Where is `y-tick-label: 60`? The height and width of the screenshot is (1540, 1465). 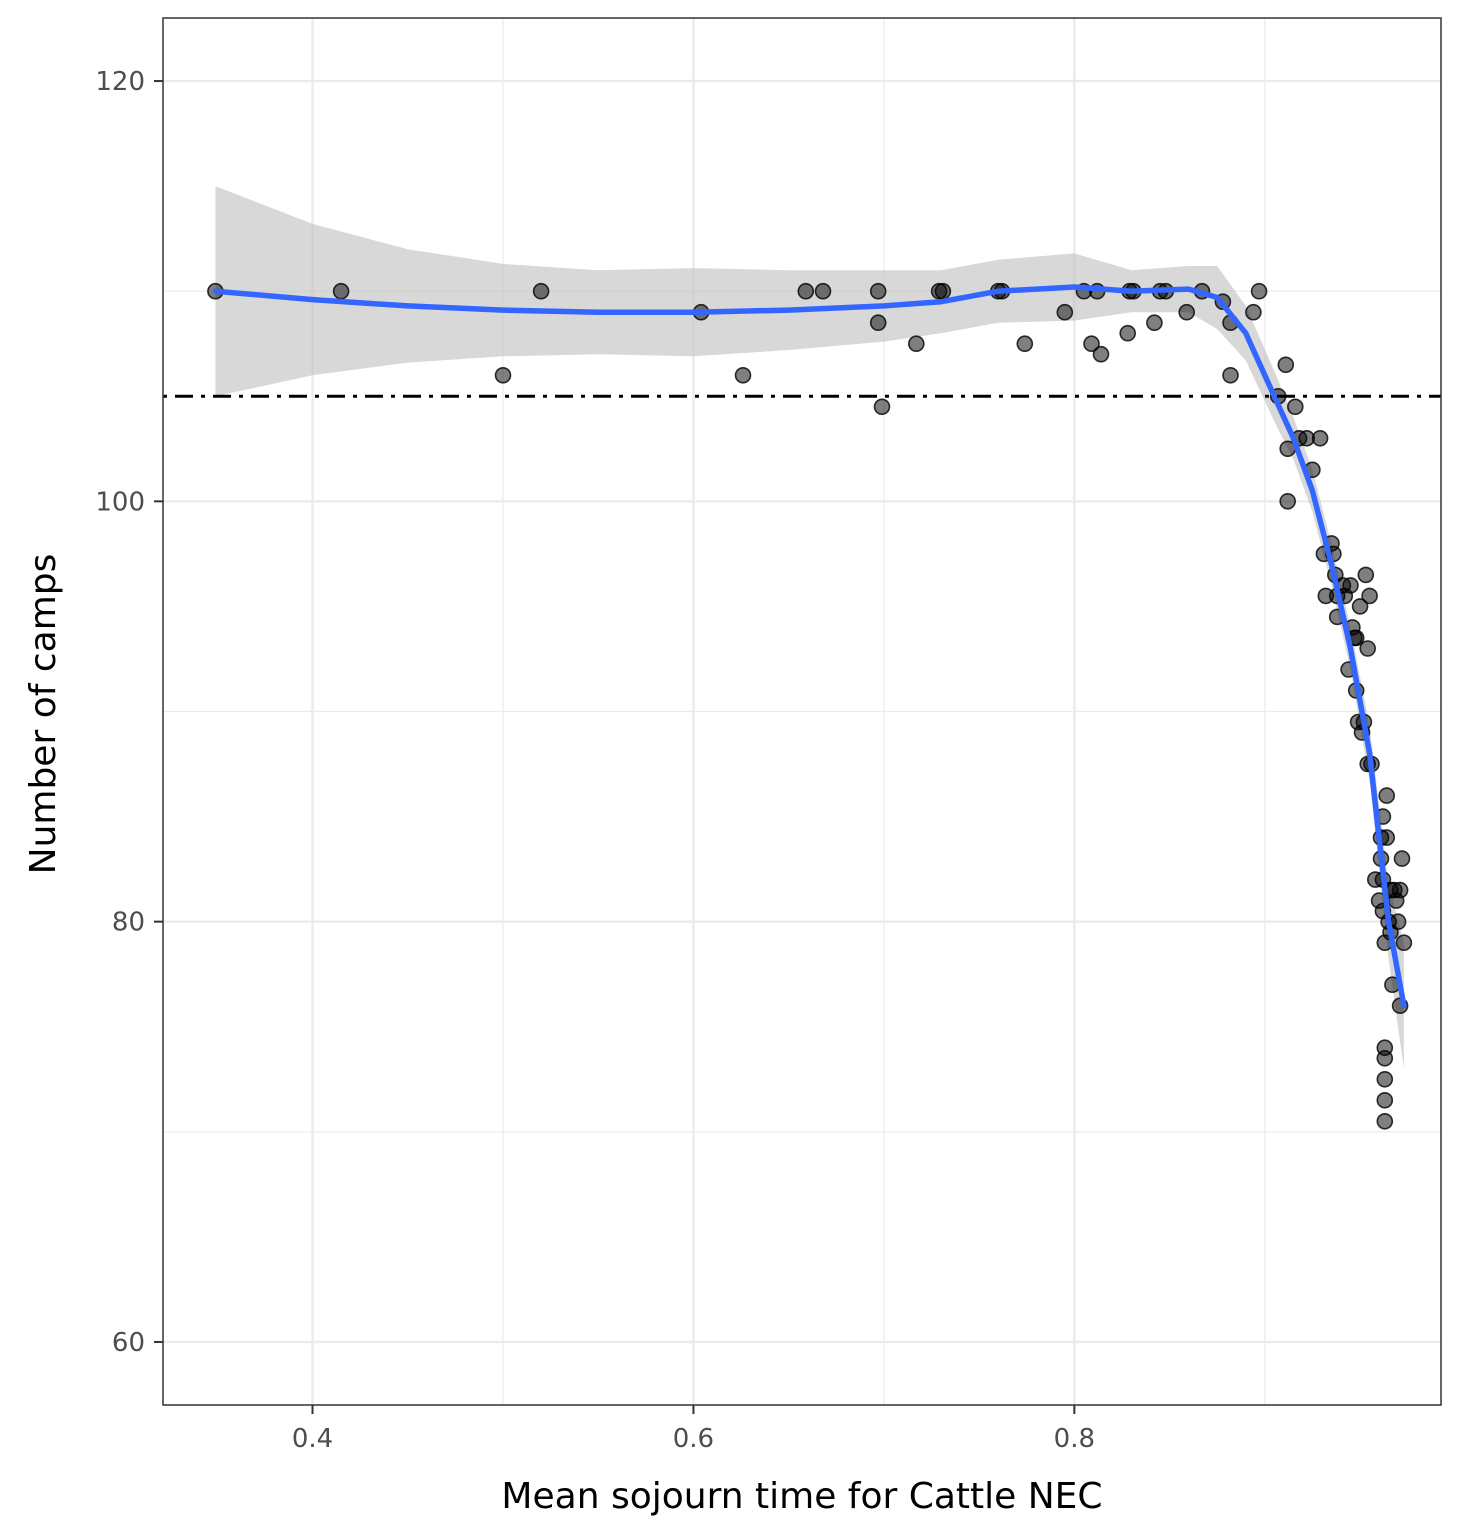 y-tick-label: 60 is located at coordinates (128, 1343).